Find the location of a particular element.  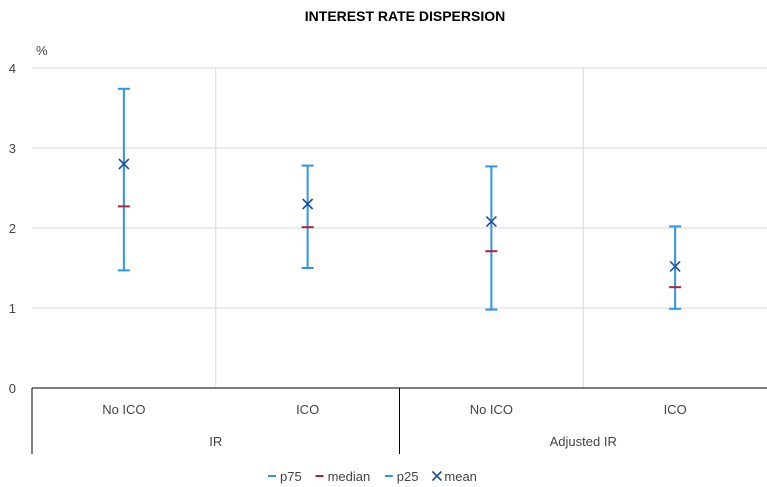

group-label: Adjusted IR is located at coordinates (583, 441).